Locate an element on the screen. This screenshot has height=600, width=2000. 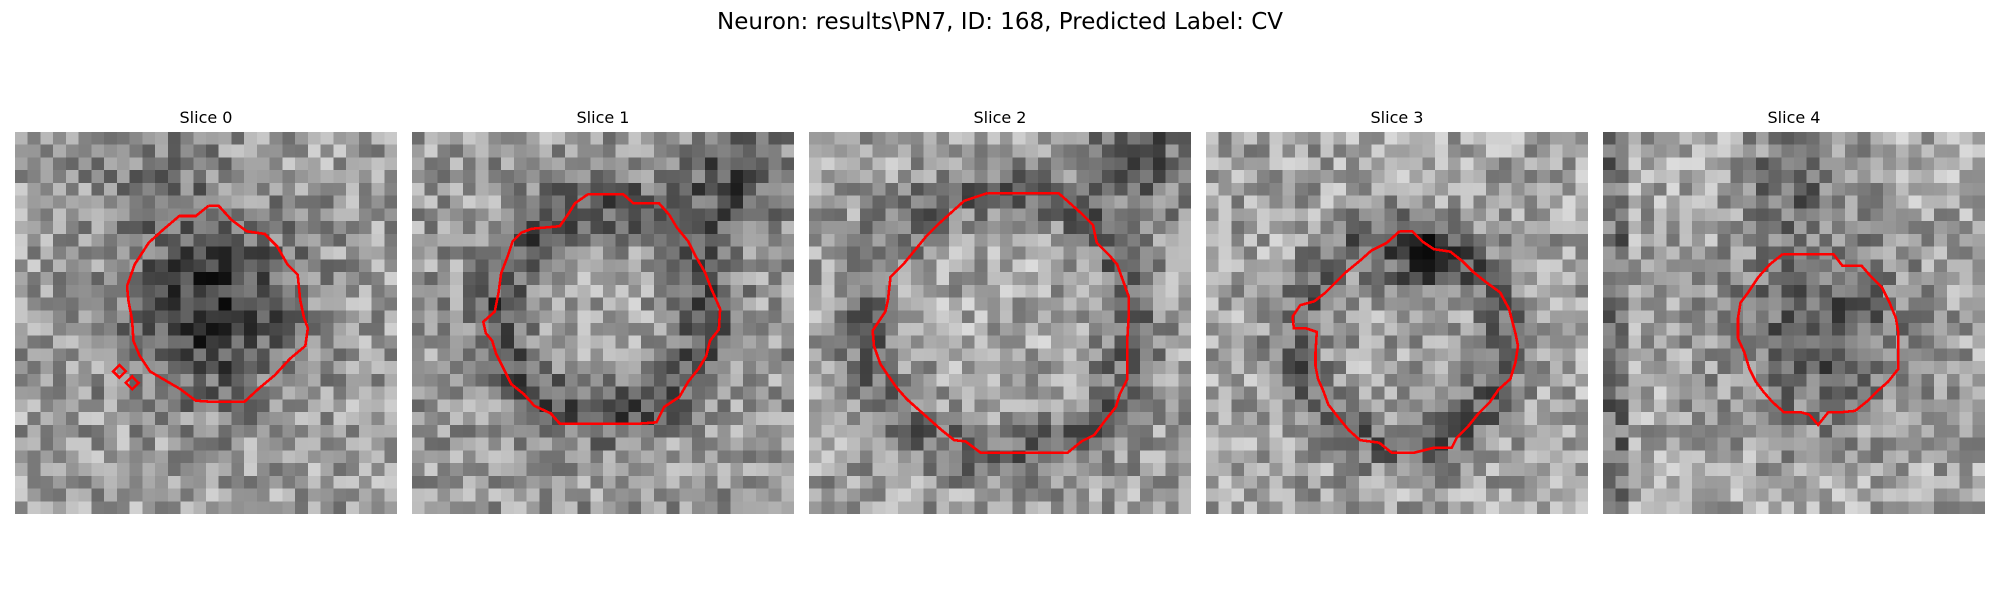
slice-panel-1: Slice 1 is located at coordinates (603, 311).